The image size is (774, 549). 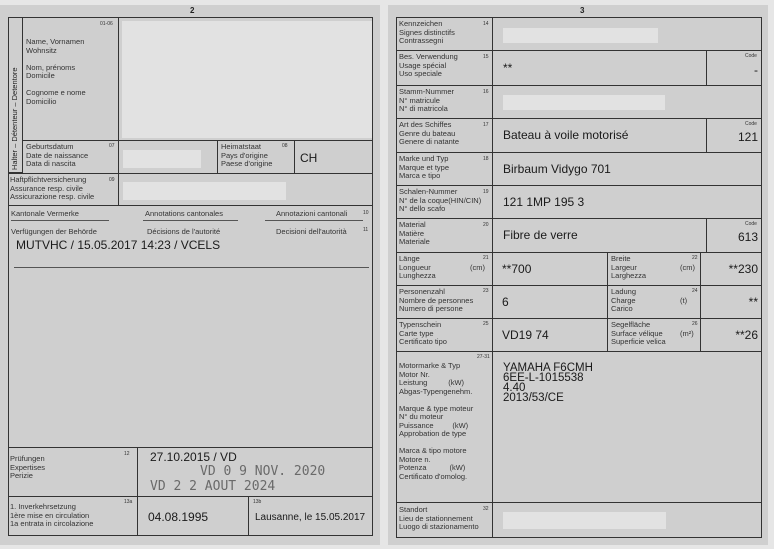 What do you see at coordinates (417, 267) in the screenshot?
I see `field-label: Länge Longueur Lunghezza` at bounding box center [417, 267].